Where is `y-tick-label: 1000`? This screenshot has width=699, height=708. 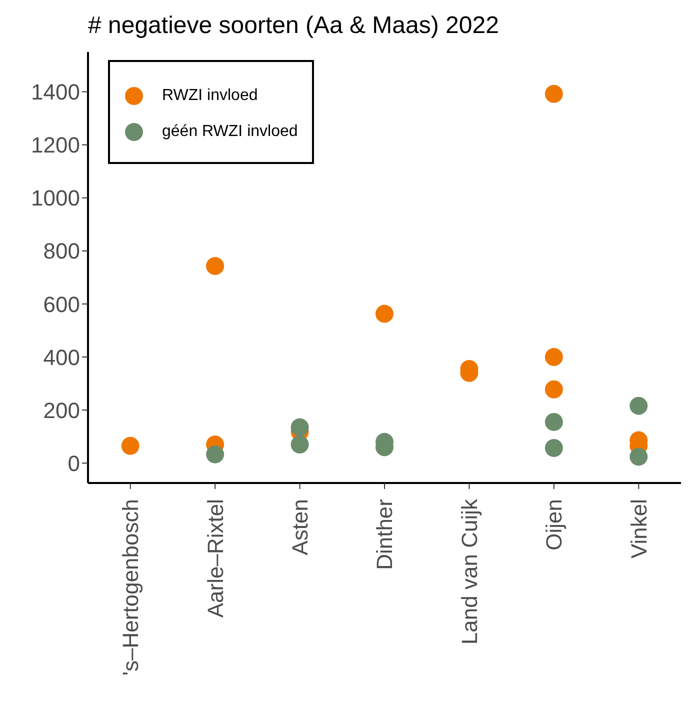 y-tick-label: 1000 is located at coordinates (55, 198).